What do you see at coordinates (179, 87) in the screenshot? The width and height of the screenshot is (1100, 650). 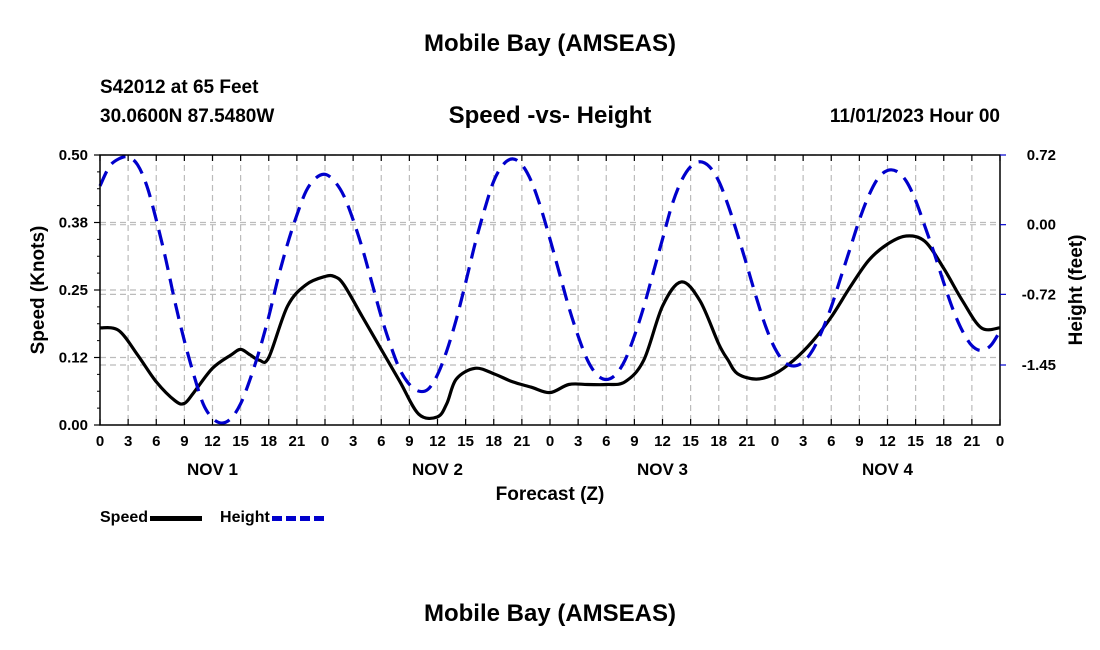 I see `station-label: S42012 at 65 Feet` at bounding box center [179, 87].